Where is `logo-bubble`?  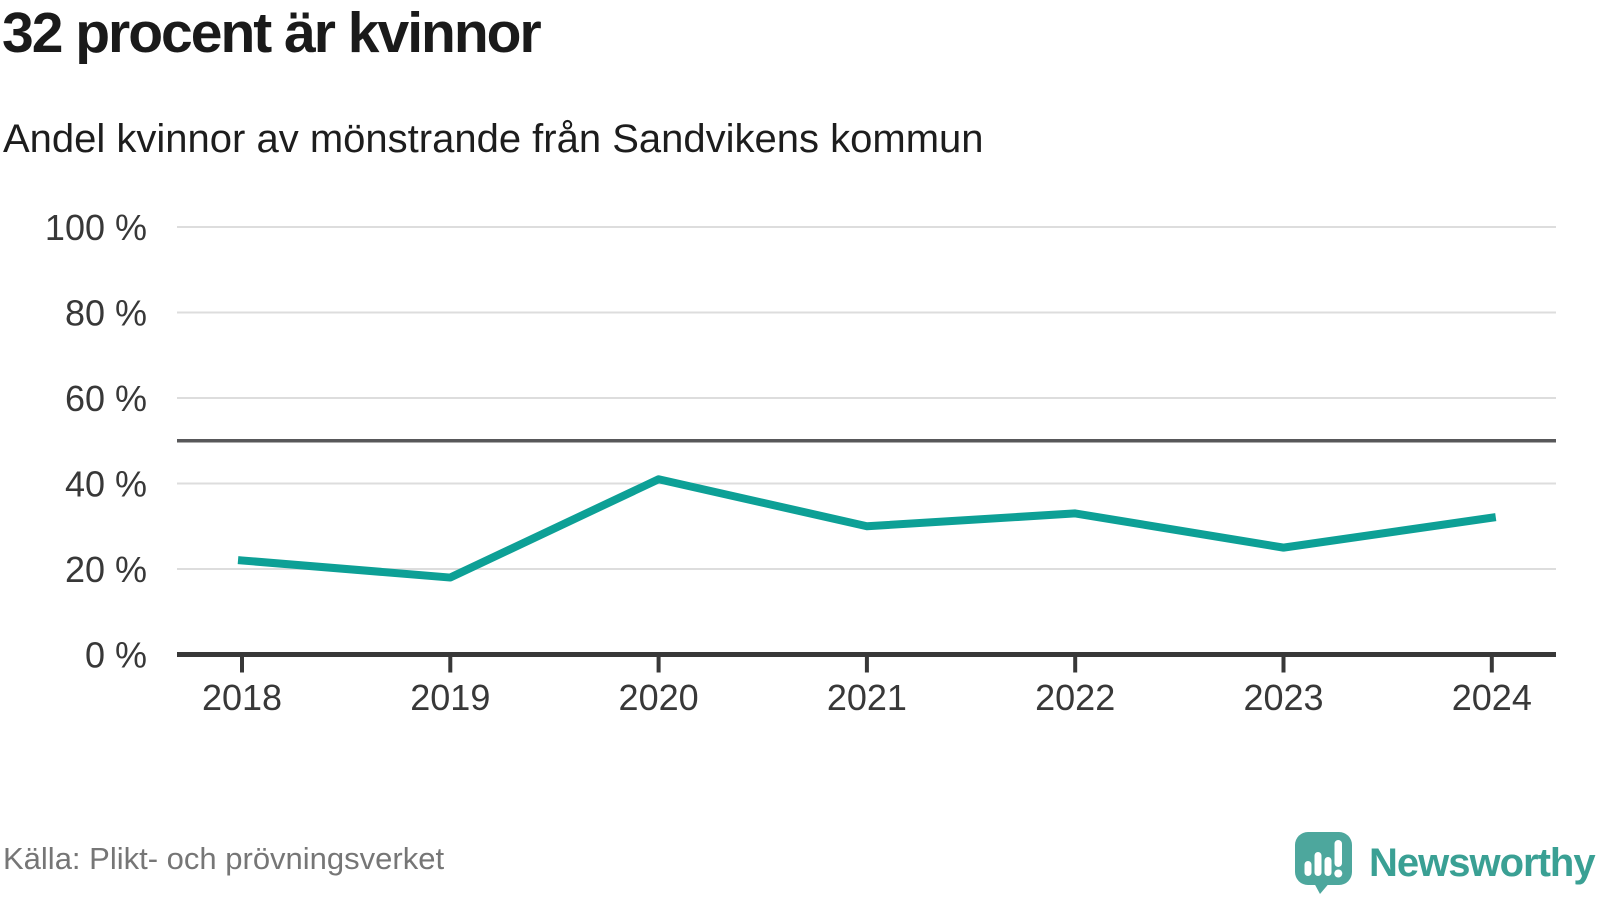
logo-bubble is located at coordinates (1323, 858).